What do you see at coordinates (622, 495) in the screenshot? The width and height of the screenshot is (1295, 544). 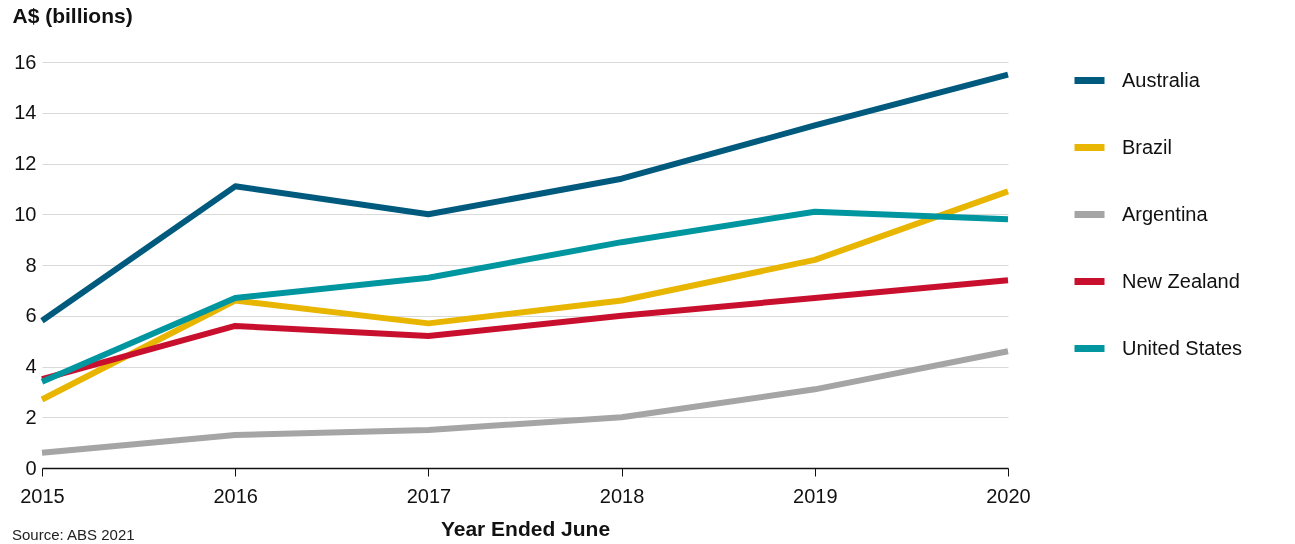 I see `x-tick-label: 2018` at bounding box center [622, 495].